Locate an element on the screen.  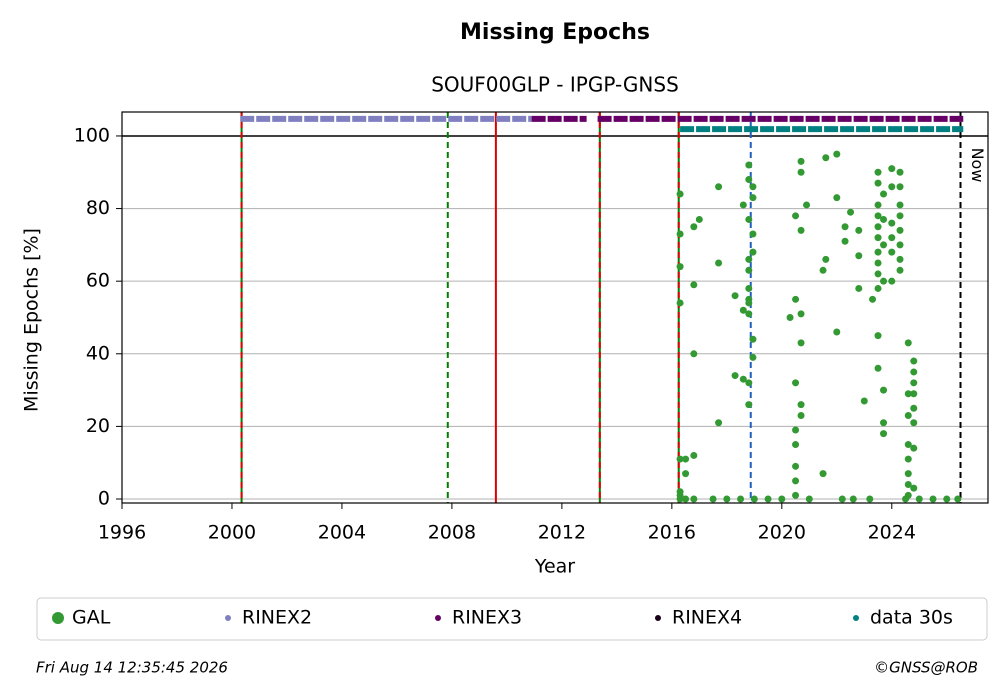
x-tick-label: 2008 is located at coordinates (452, 533).